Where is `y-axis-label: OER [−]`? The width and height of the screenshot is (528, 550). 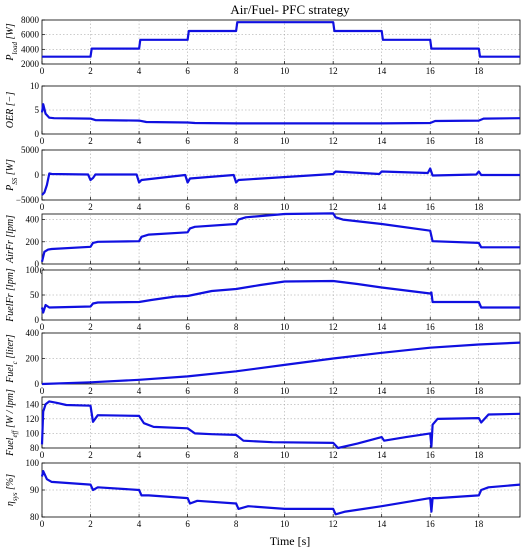 y-axis-label: OER [−] is located at coordinates (10, 110).